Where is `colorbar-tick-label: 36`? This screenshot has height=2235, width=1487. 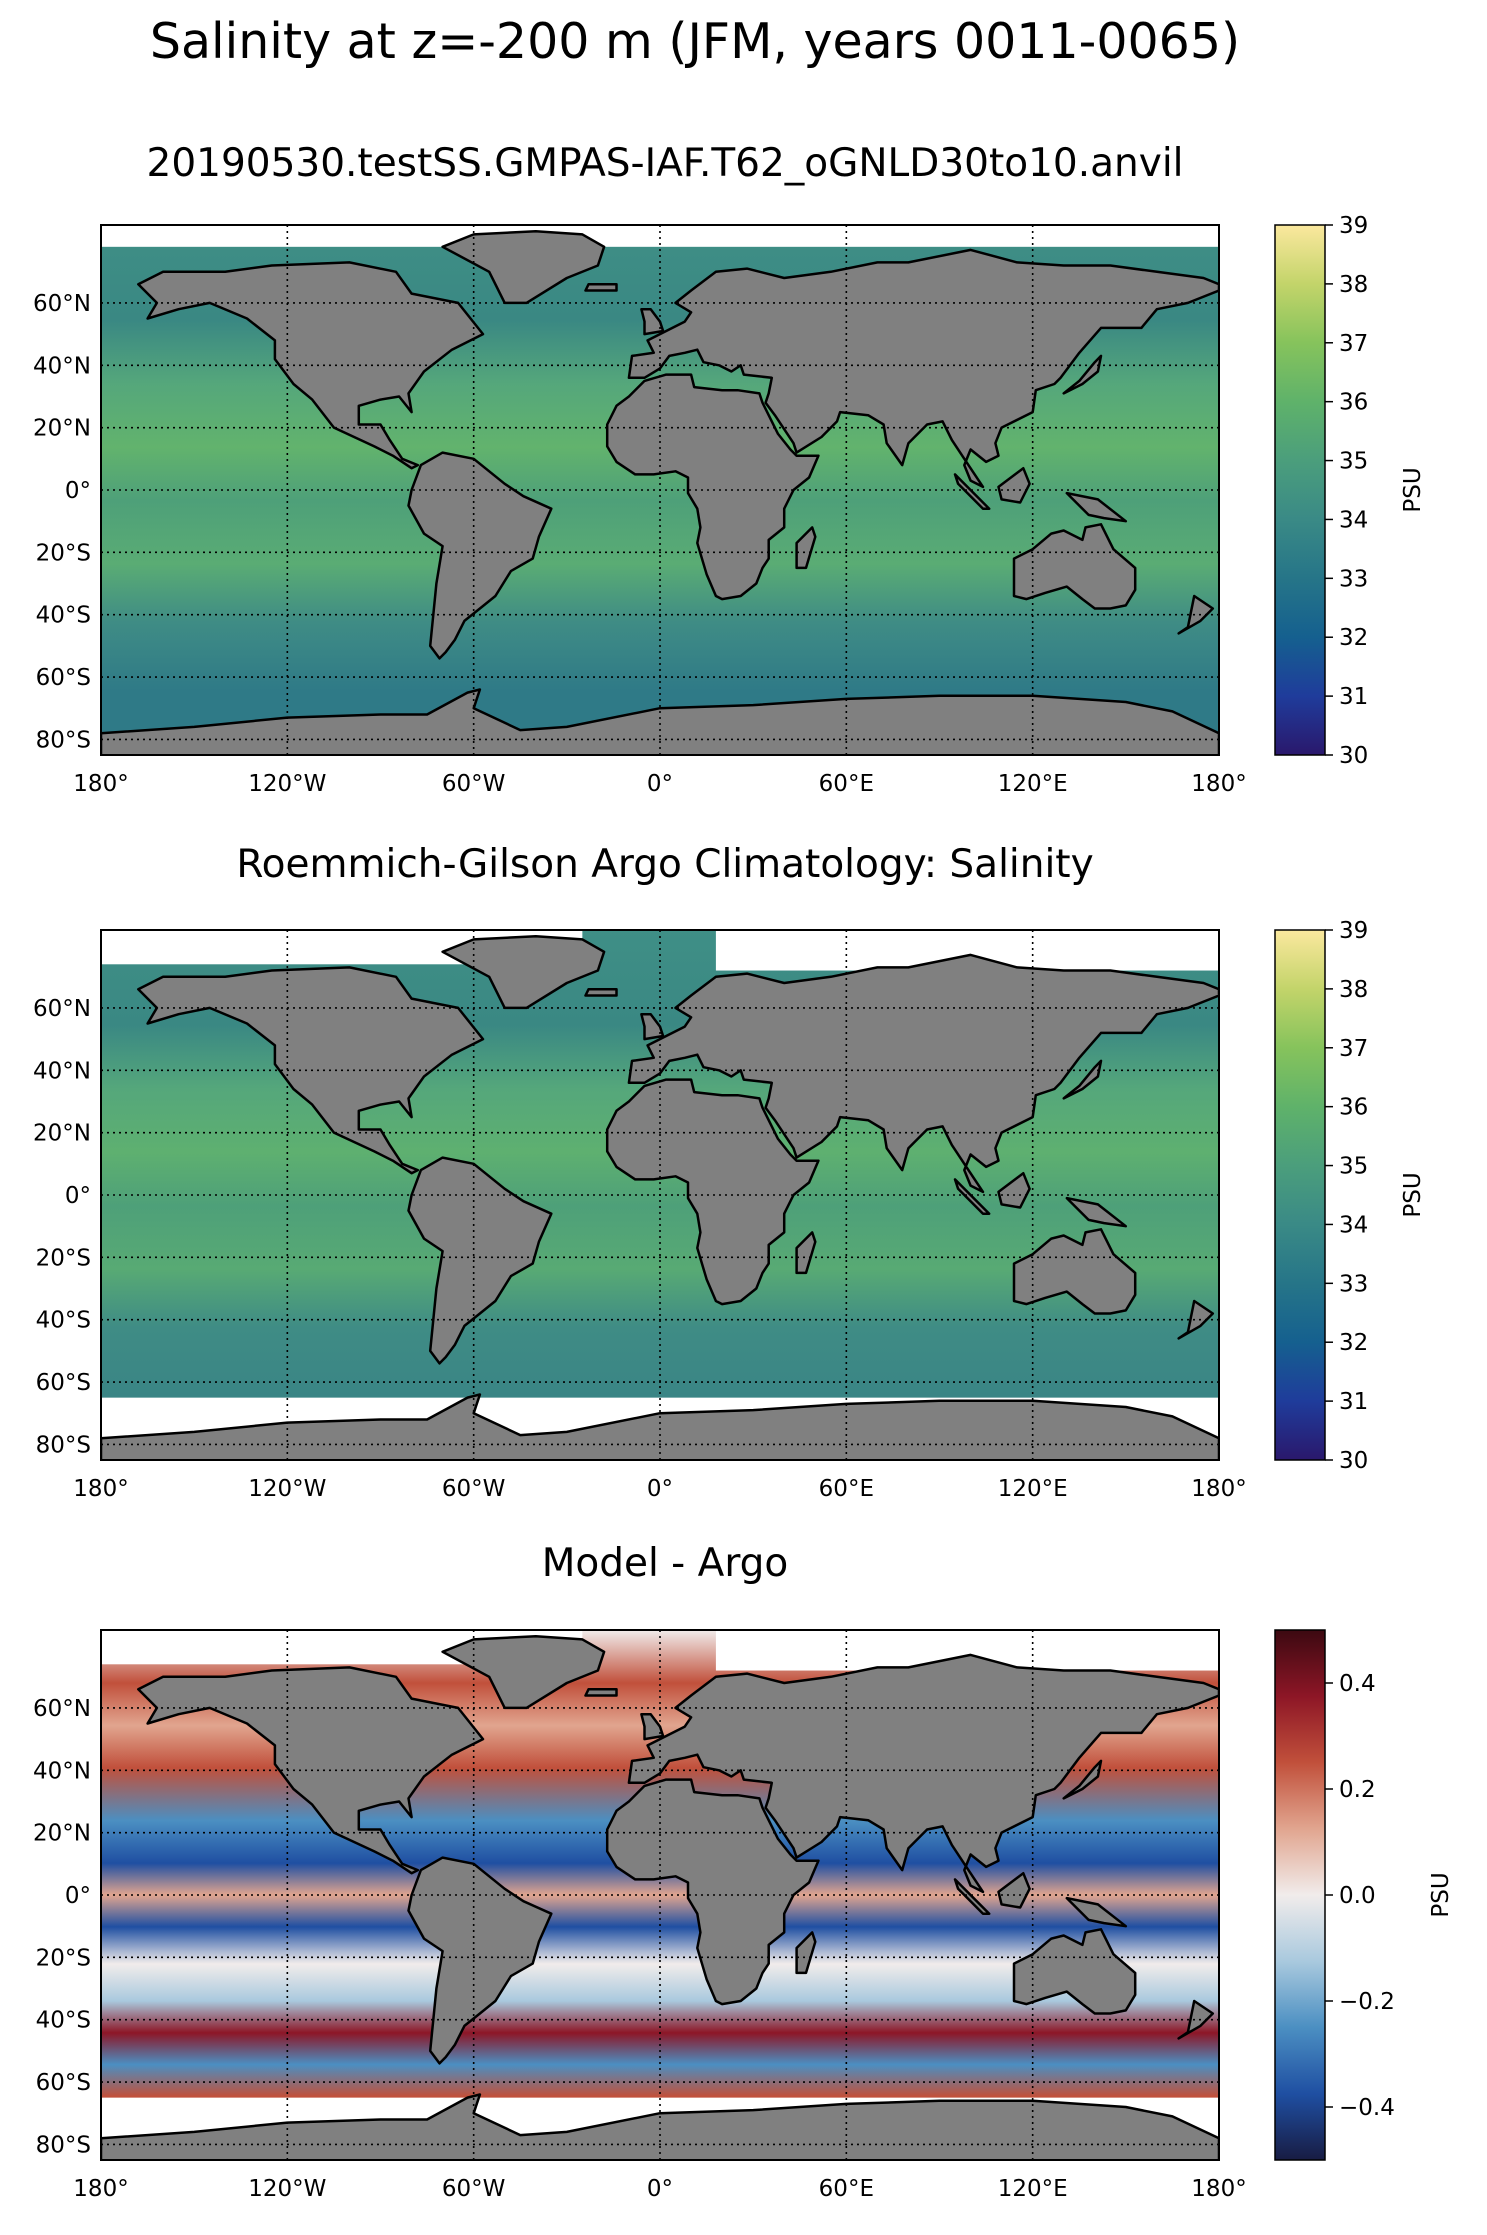
colorbar-tick-label: 36 is located at coordinates (1353, 1108).